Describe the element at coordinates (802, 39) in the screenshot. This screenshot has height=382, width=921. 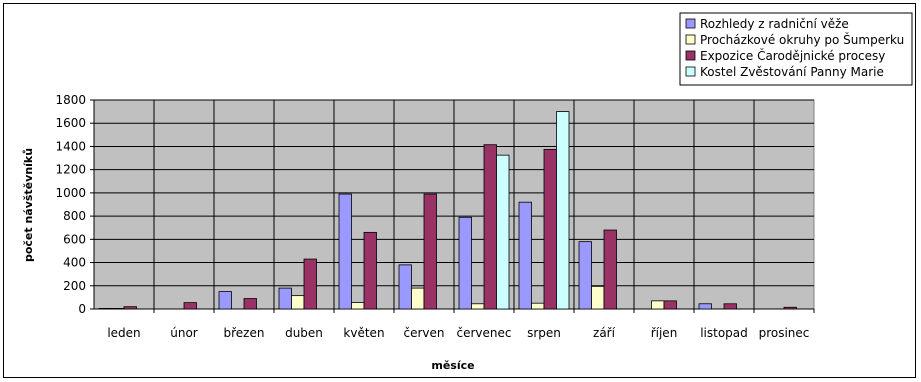
I see `legend-label: Procházkové okruhy po Šumperku` at that location.